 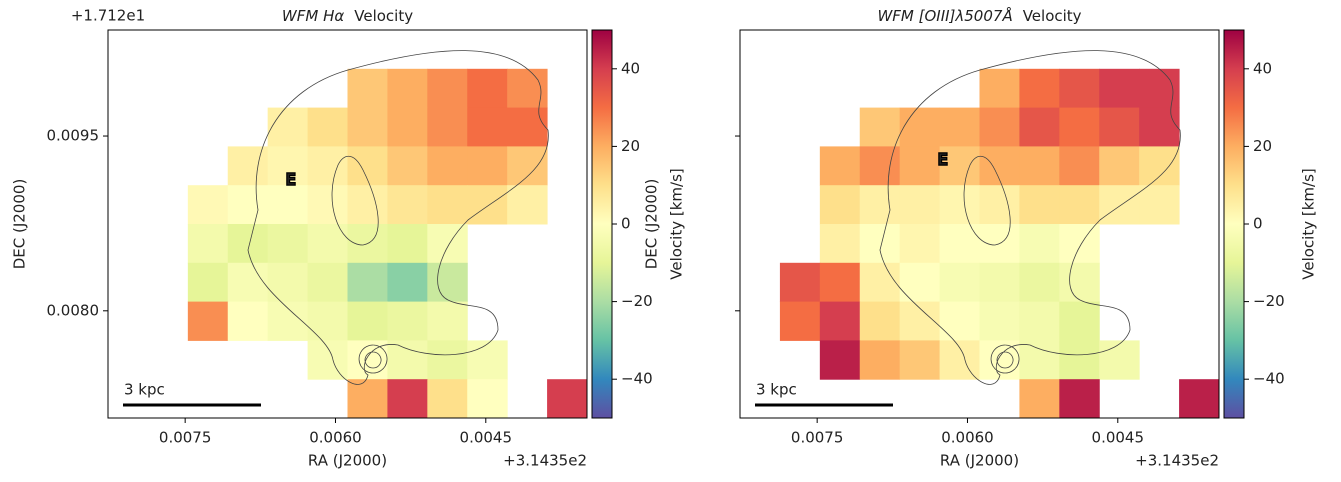 What do you see at coordinates (347, 16) in the screenshot?
I see `panel-title: WFM Hα Velocity` at bounding box center [347, 16].